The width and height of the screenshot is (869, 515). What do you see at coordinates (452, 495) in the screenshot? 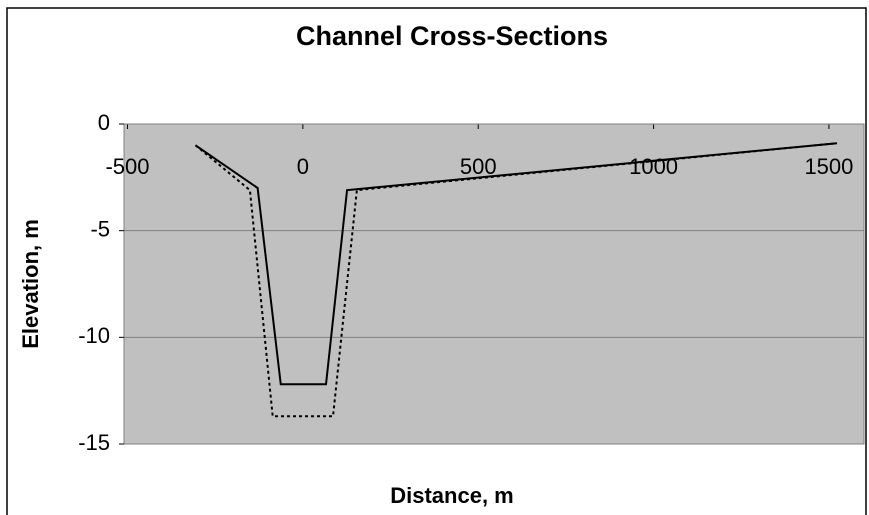
I see `x-axis-label: Distance, m` at bounding box center [452, 495].